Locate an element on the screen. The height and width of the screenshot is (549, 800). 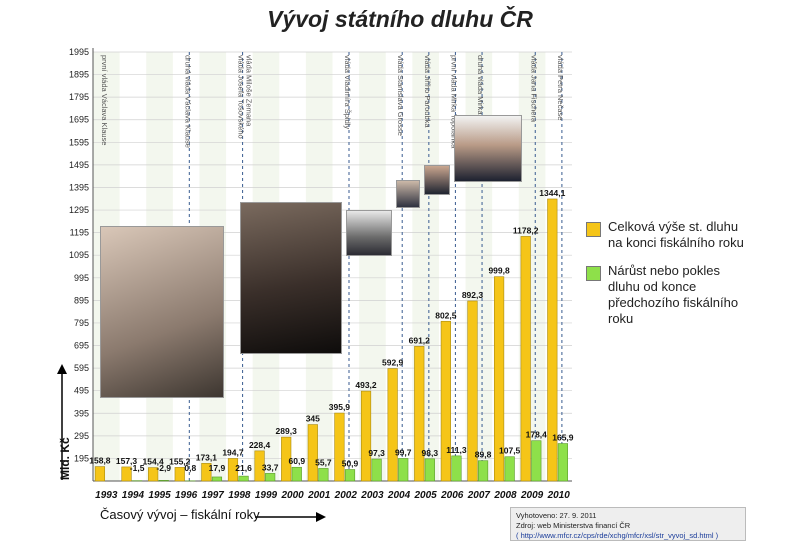
data-label-change: 33,7 is located at coordinates (270, 467).